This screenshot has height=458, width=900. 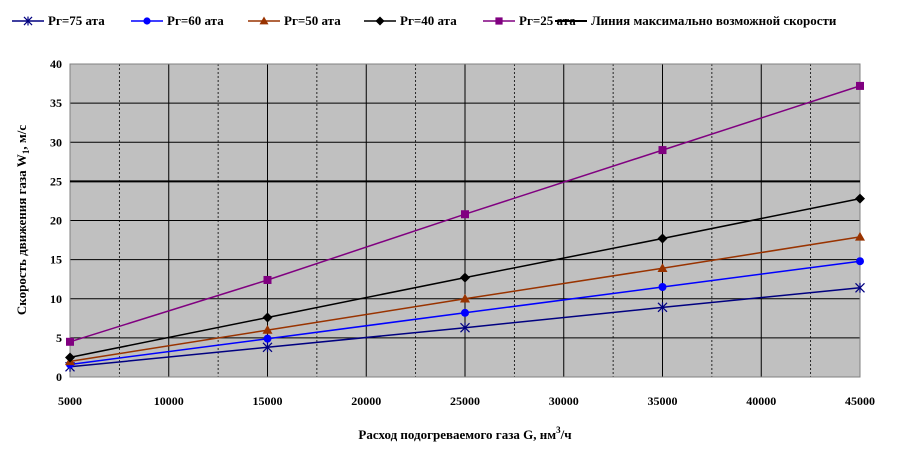 I want to click on legend-label: Pг=60 ата, so click(x=195, y=20).